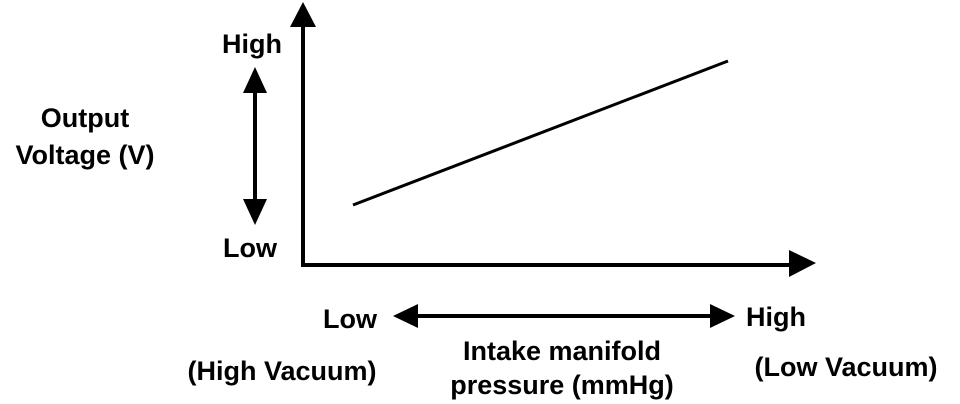  What do you see at coordinates (255, 212) in the screenshot?
I see `y-range-arrowhead-down` at bounding box center [255, 212].